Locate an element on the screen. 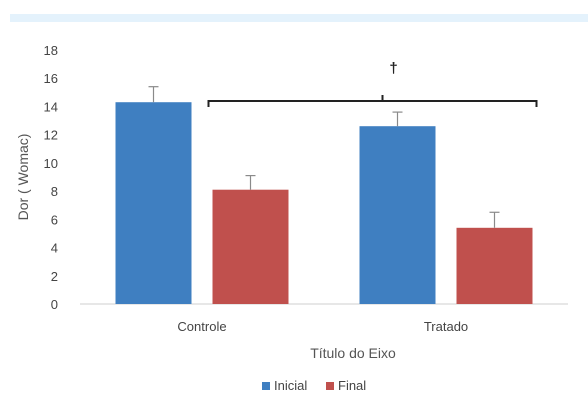  x-axis-title: Título do Eixo is located at coordinates (353, 353).